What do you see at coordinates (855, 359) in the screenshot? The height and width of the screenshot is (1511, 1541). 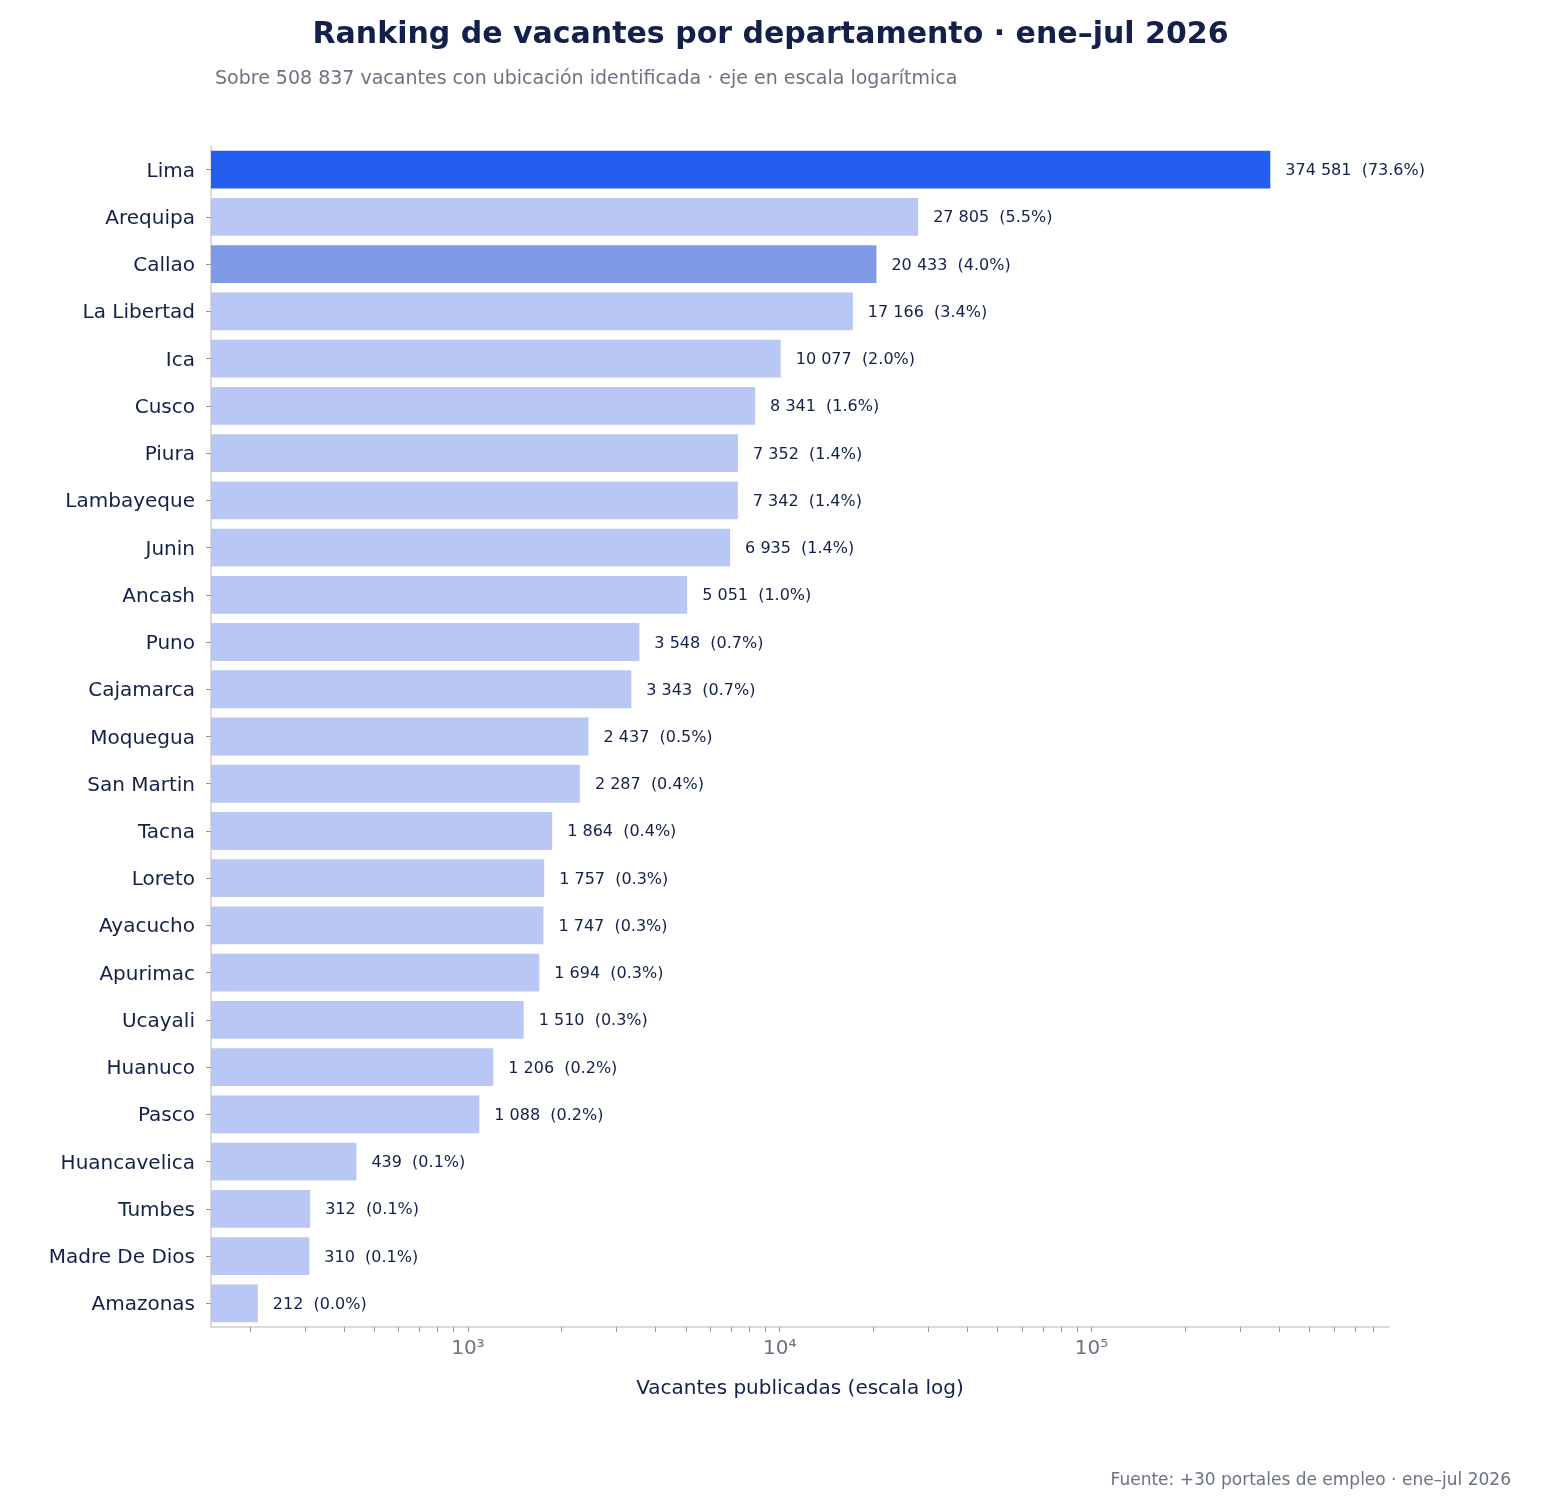 I see `data-label: 10 077 (2.0%)` at bounding box center [855, 359].